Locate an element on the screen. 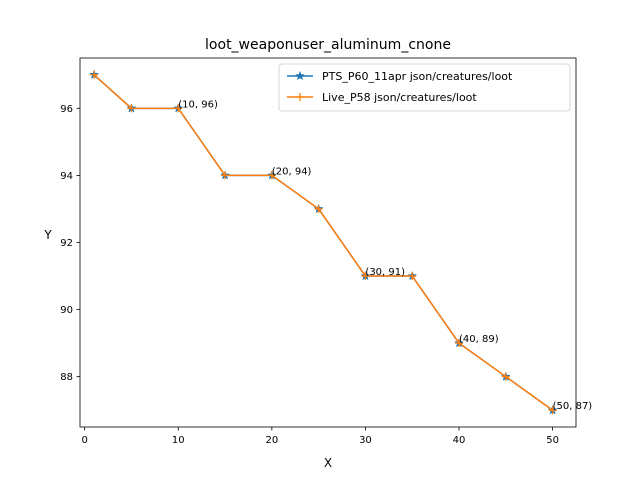 Image resolution: width=640 pixels, height=480 pixels. x-axis-title: X is located at coordinates (328, 463).